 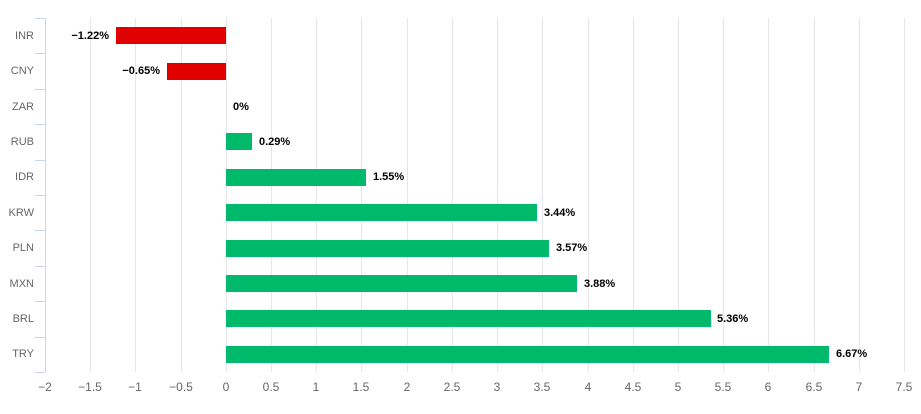 What do you see at coordinates (21, 213) in the screenshot?
I see `category-label: KRW` at bounding box center [21, 213].